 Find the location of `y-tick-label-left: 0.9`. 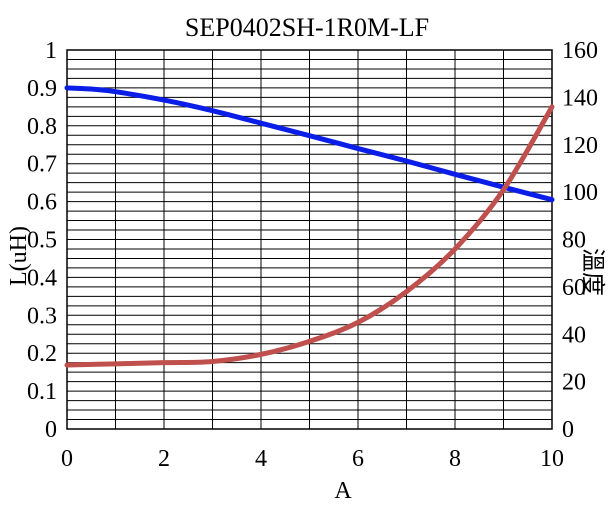

y-tick-label-left: 0.9 is located at coordinates (42, 89).